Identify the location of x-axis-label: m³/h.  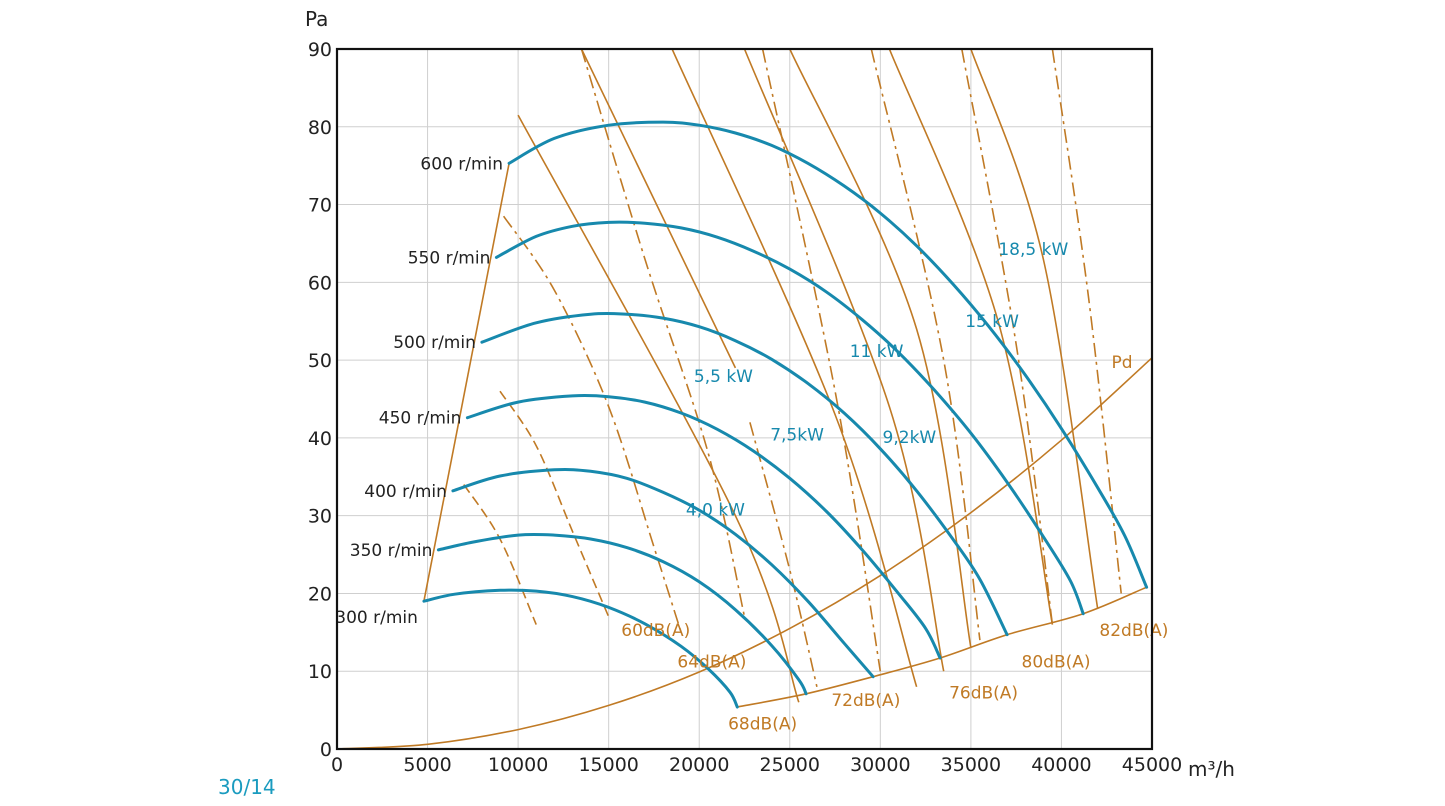
(1211, 769).